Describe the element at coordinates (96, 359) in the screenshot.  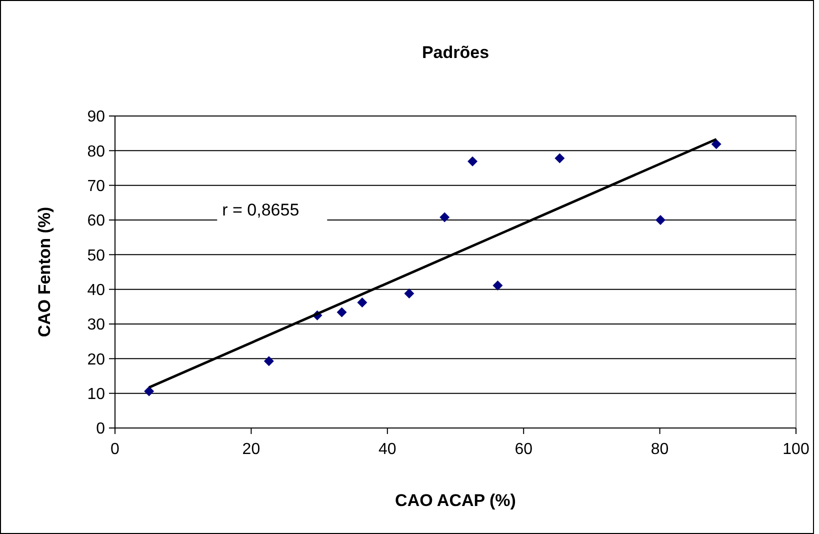
I see `y-tick-label: 20` at that location.